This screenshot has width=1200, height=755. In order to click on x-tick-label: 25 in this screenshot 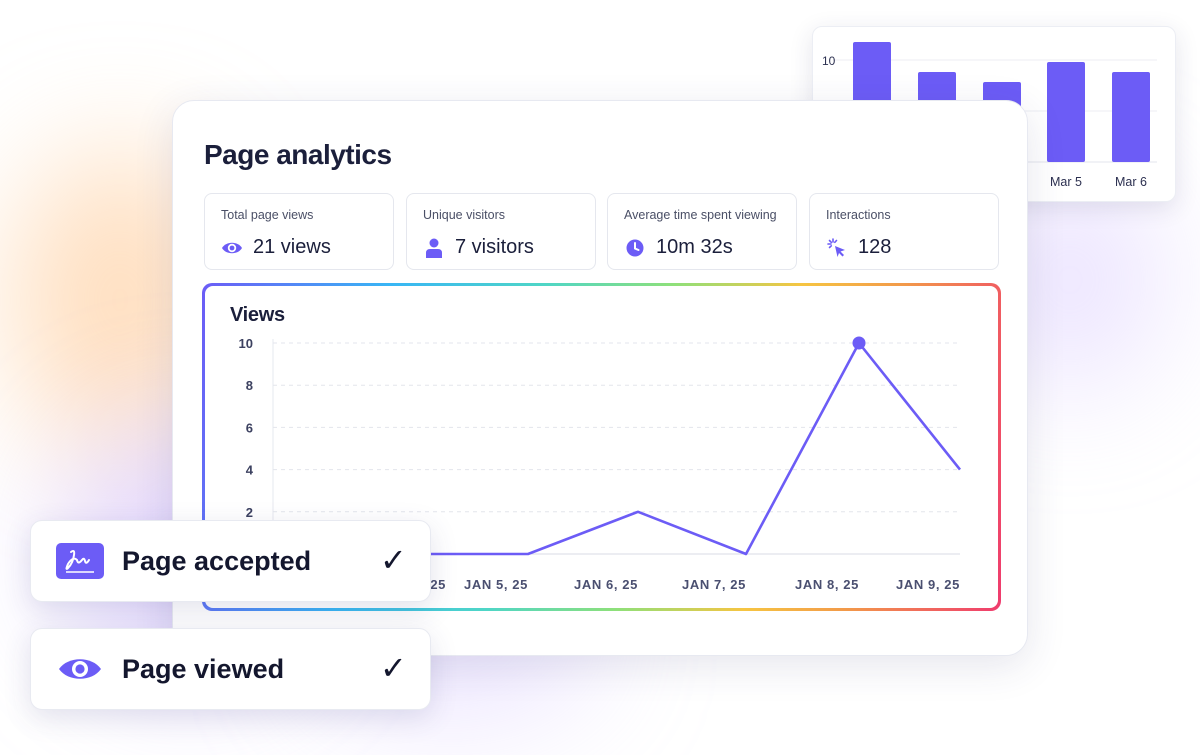, I will do `click(438, 584)`.